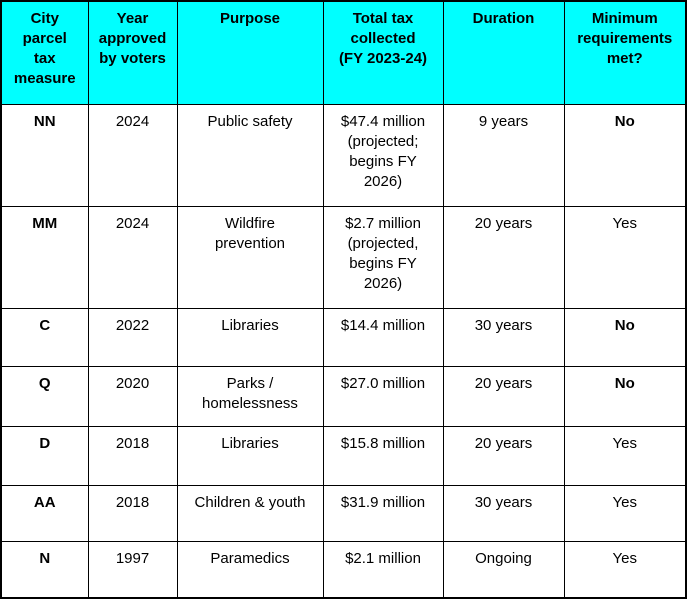 The height and width of the screenshot is (601, 687). What do you see at coordinates (383, 513) in the screenshot?
I see `cell-total-tax: $31.9 million` at bounding box center [383, 513].